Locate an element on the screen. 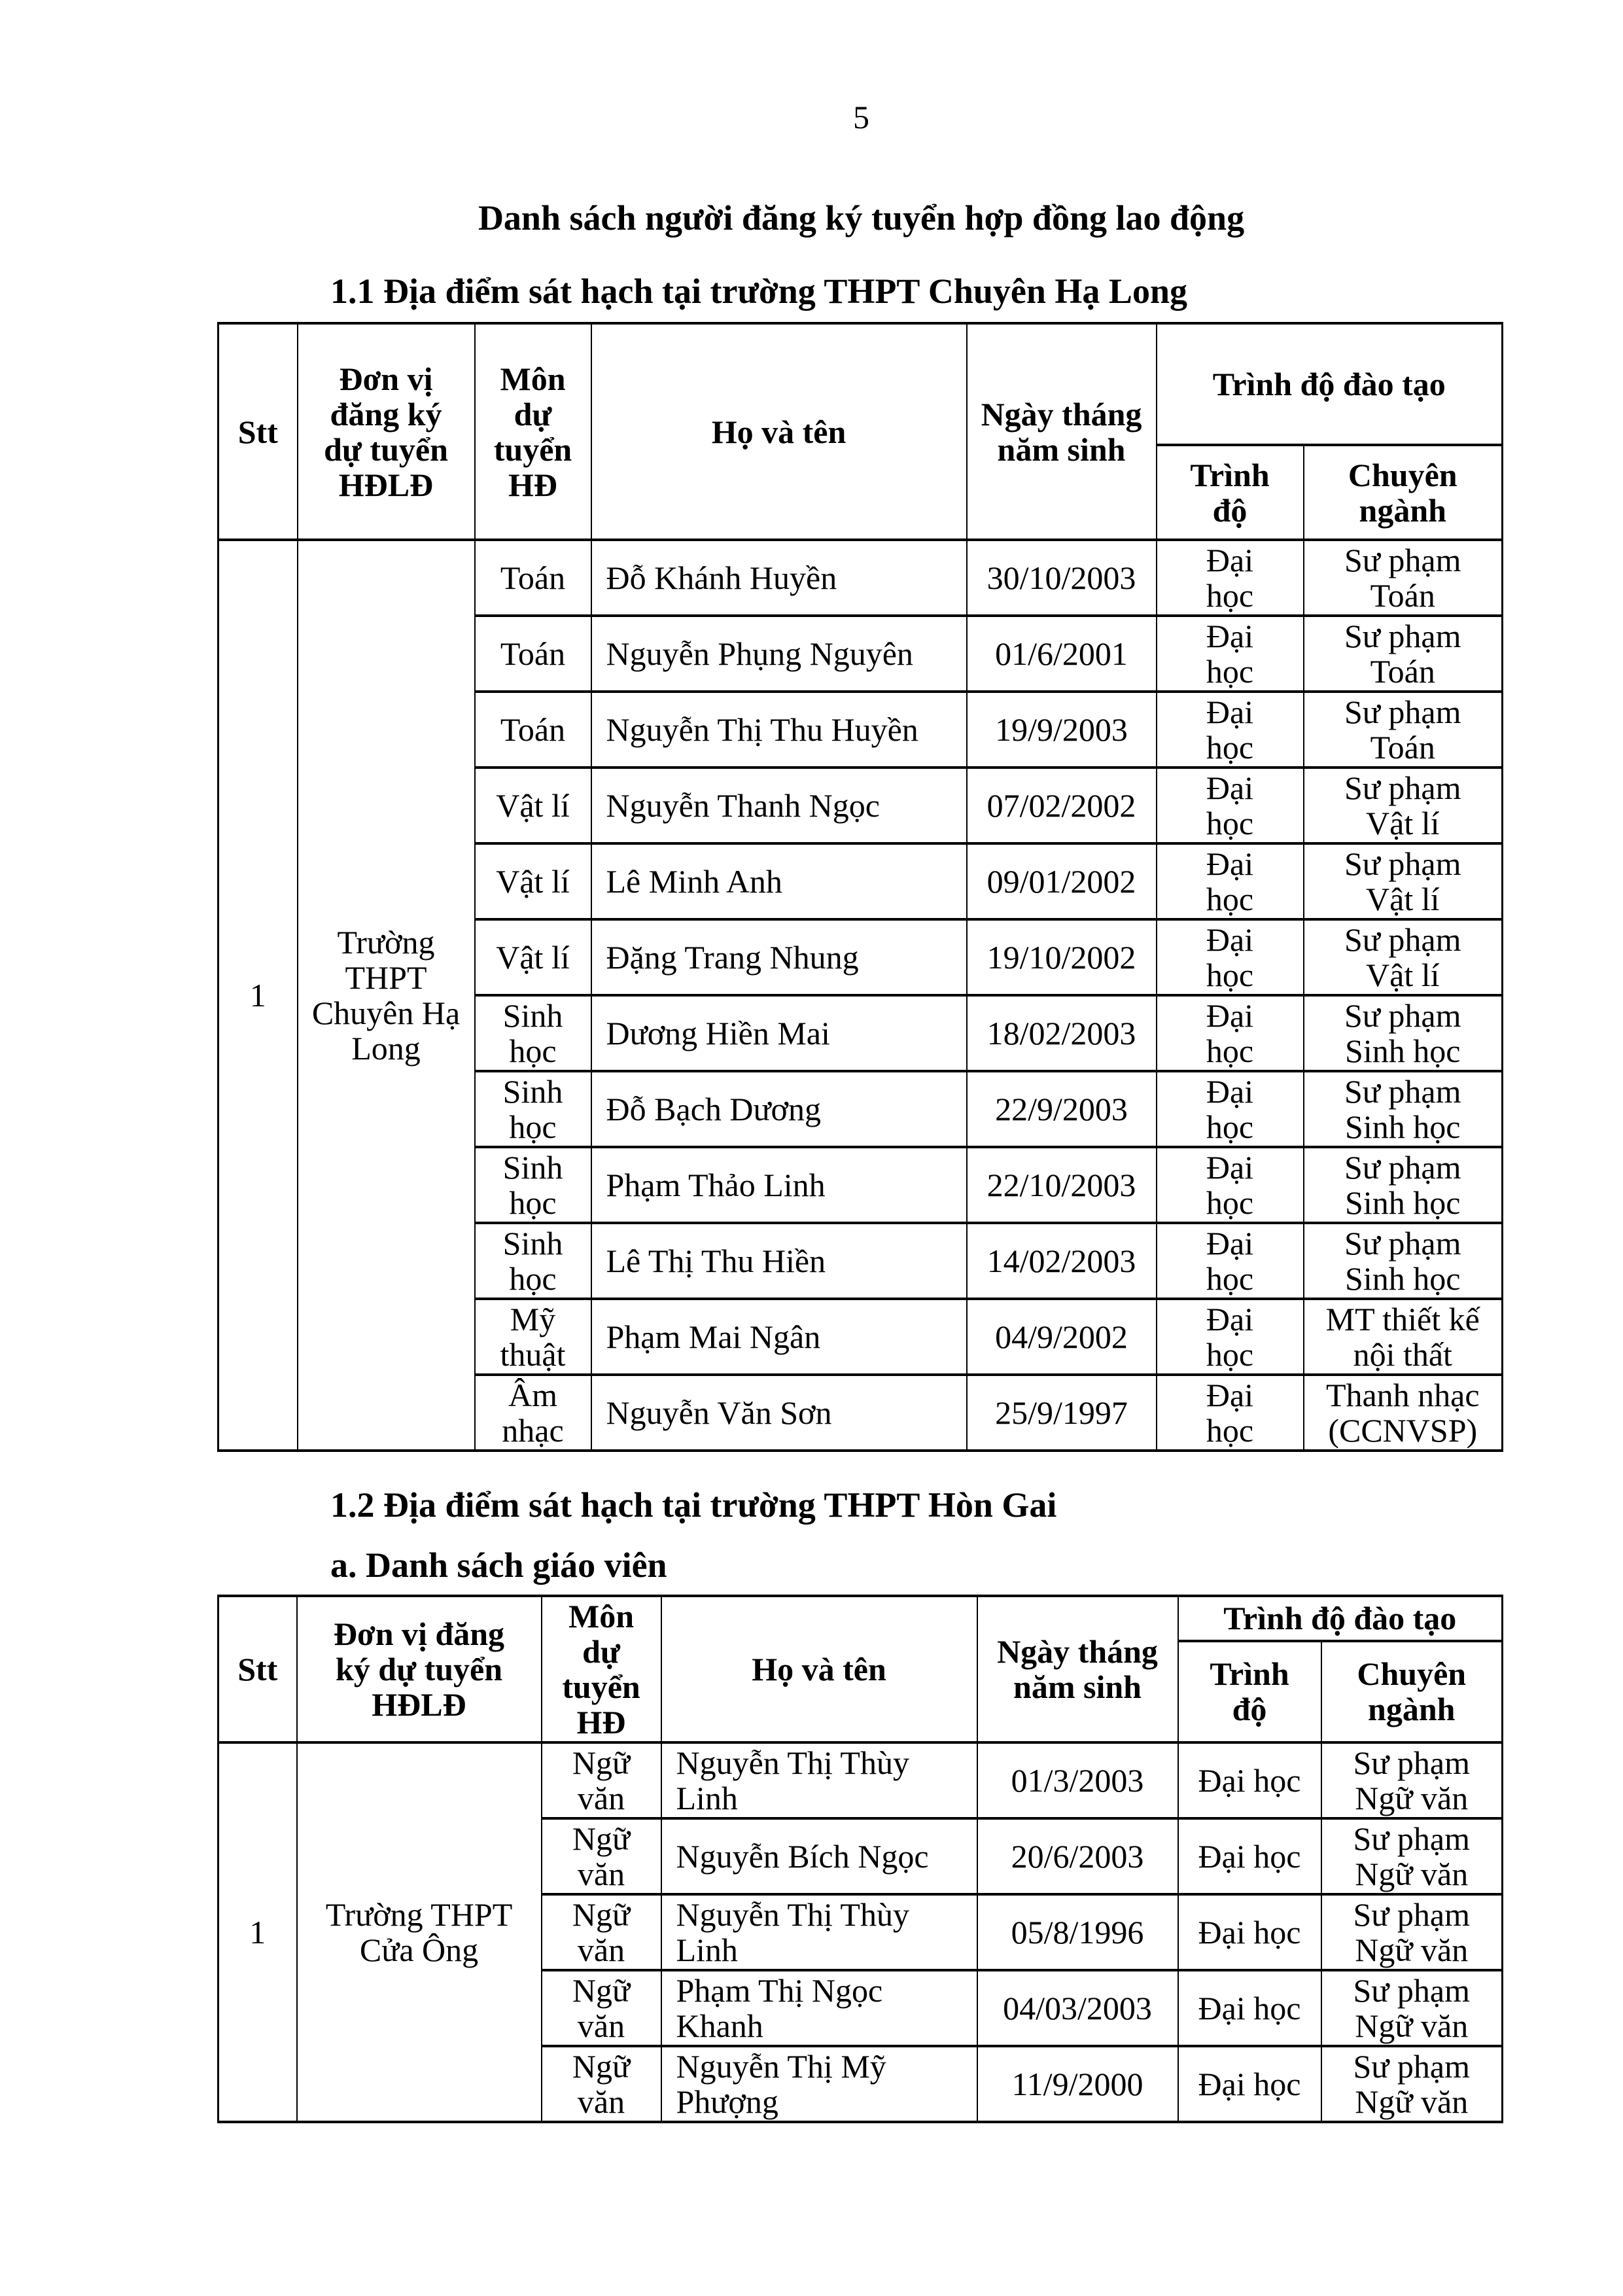 This screenshot has width=1623, height=2296. cell-major: Thanh nhạc (CCNVSP) is located at coordinates (1402, 1412).